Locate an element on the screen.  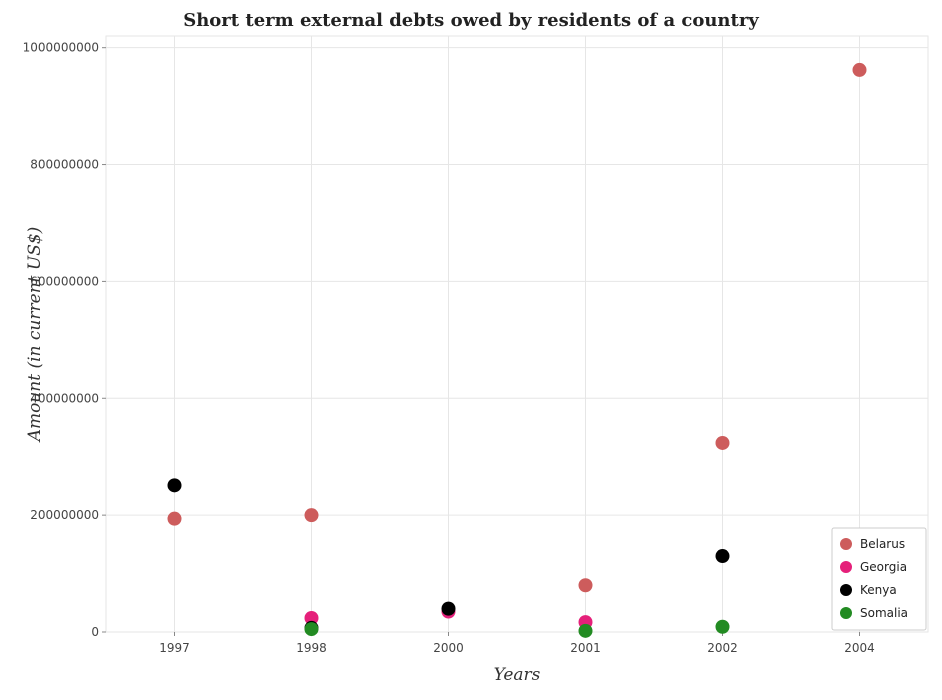
legend-label-kenya: Kenya is located at coordinates (878, 590).